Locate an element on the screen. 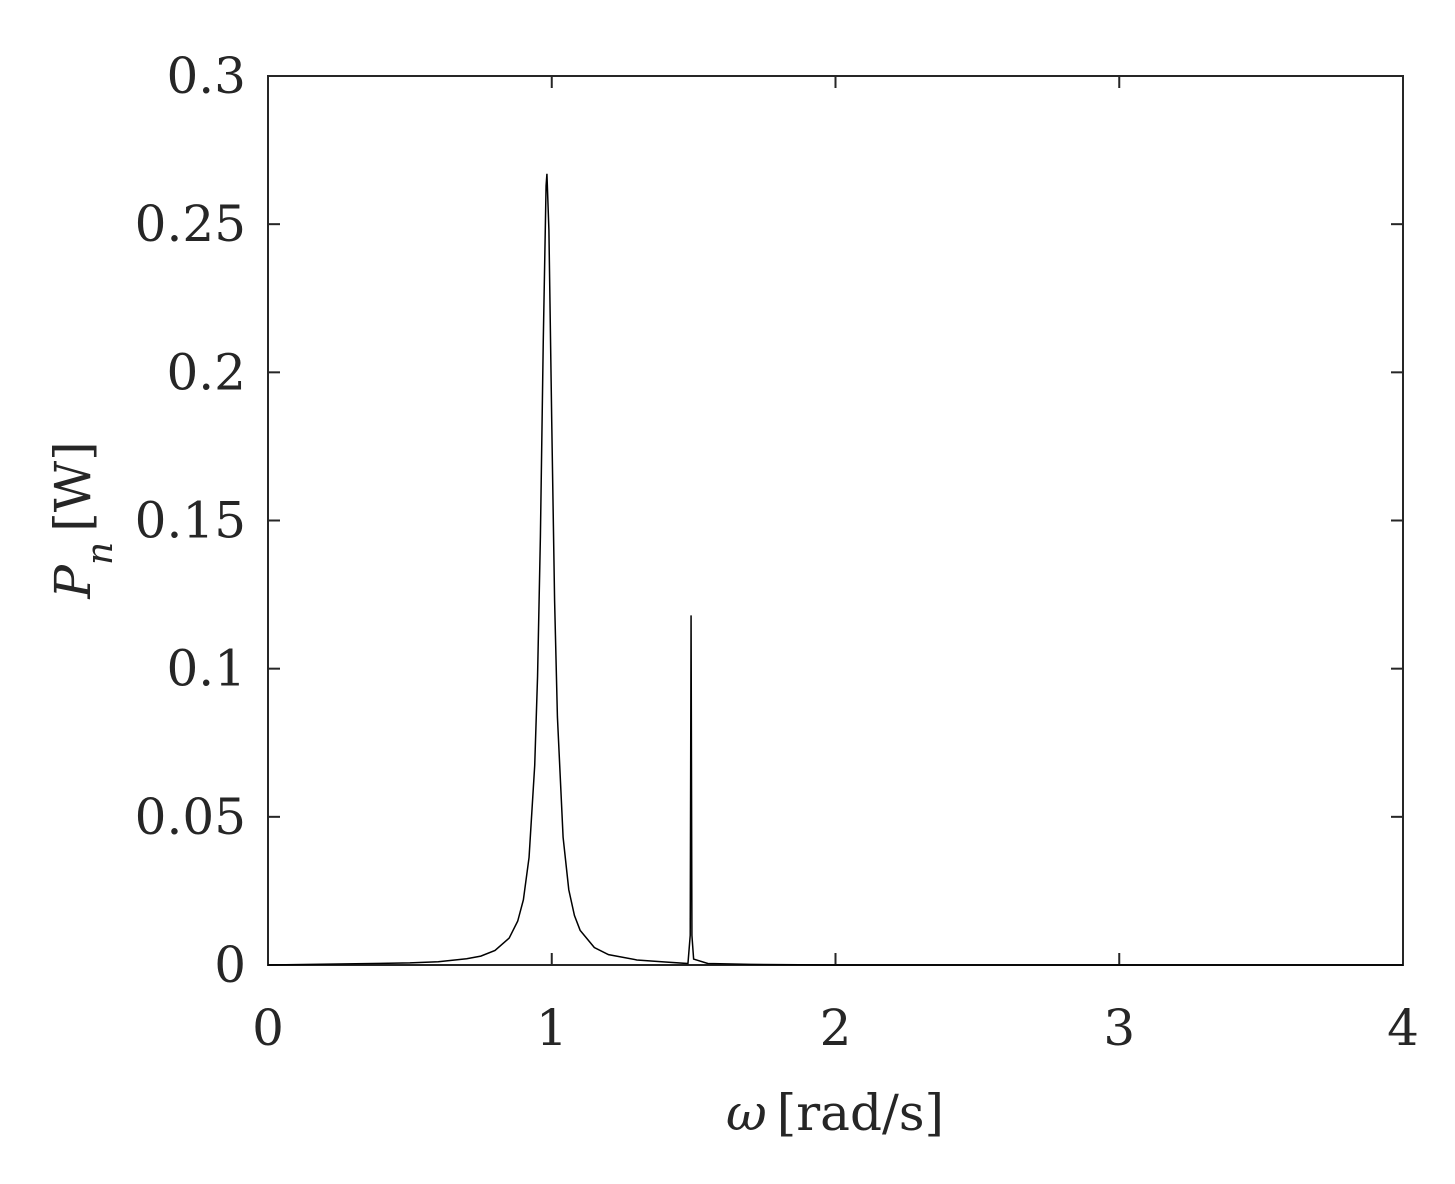  y-tick-label: 0.05 is located at coordinates (190, 817).